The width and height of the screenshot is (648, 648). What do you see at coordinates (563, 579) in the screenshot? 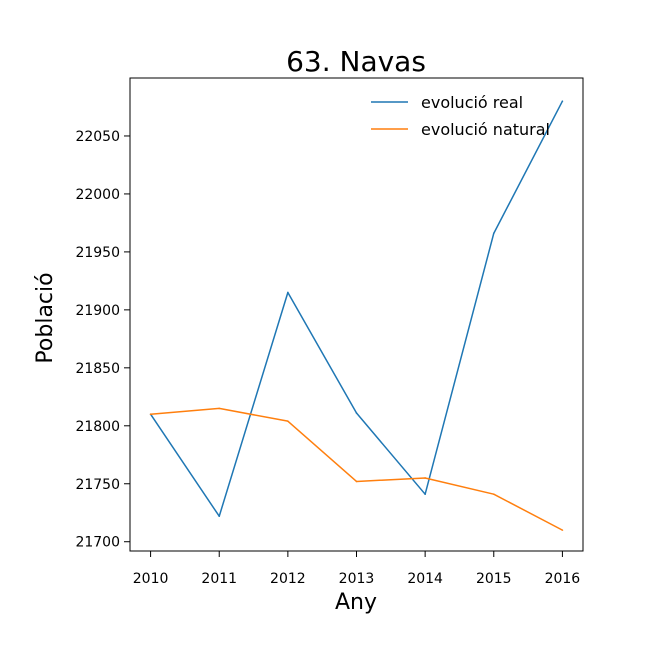
I see `x-tick-label: 2016` at bounding box center [563, 579].